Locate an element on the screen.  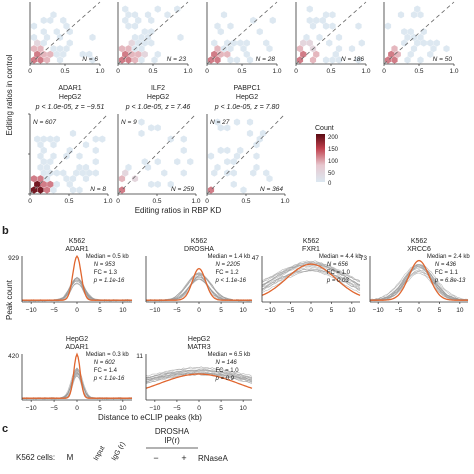
rnase-label: RNaseA is located at coordinates (213, 458).